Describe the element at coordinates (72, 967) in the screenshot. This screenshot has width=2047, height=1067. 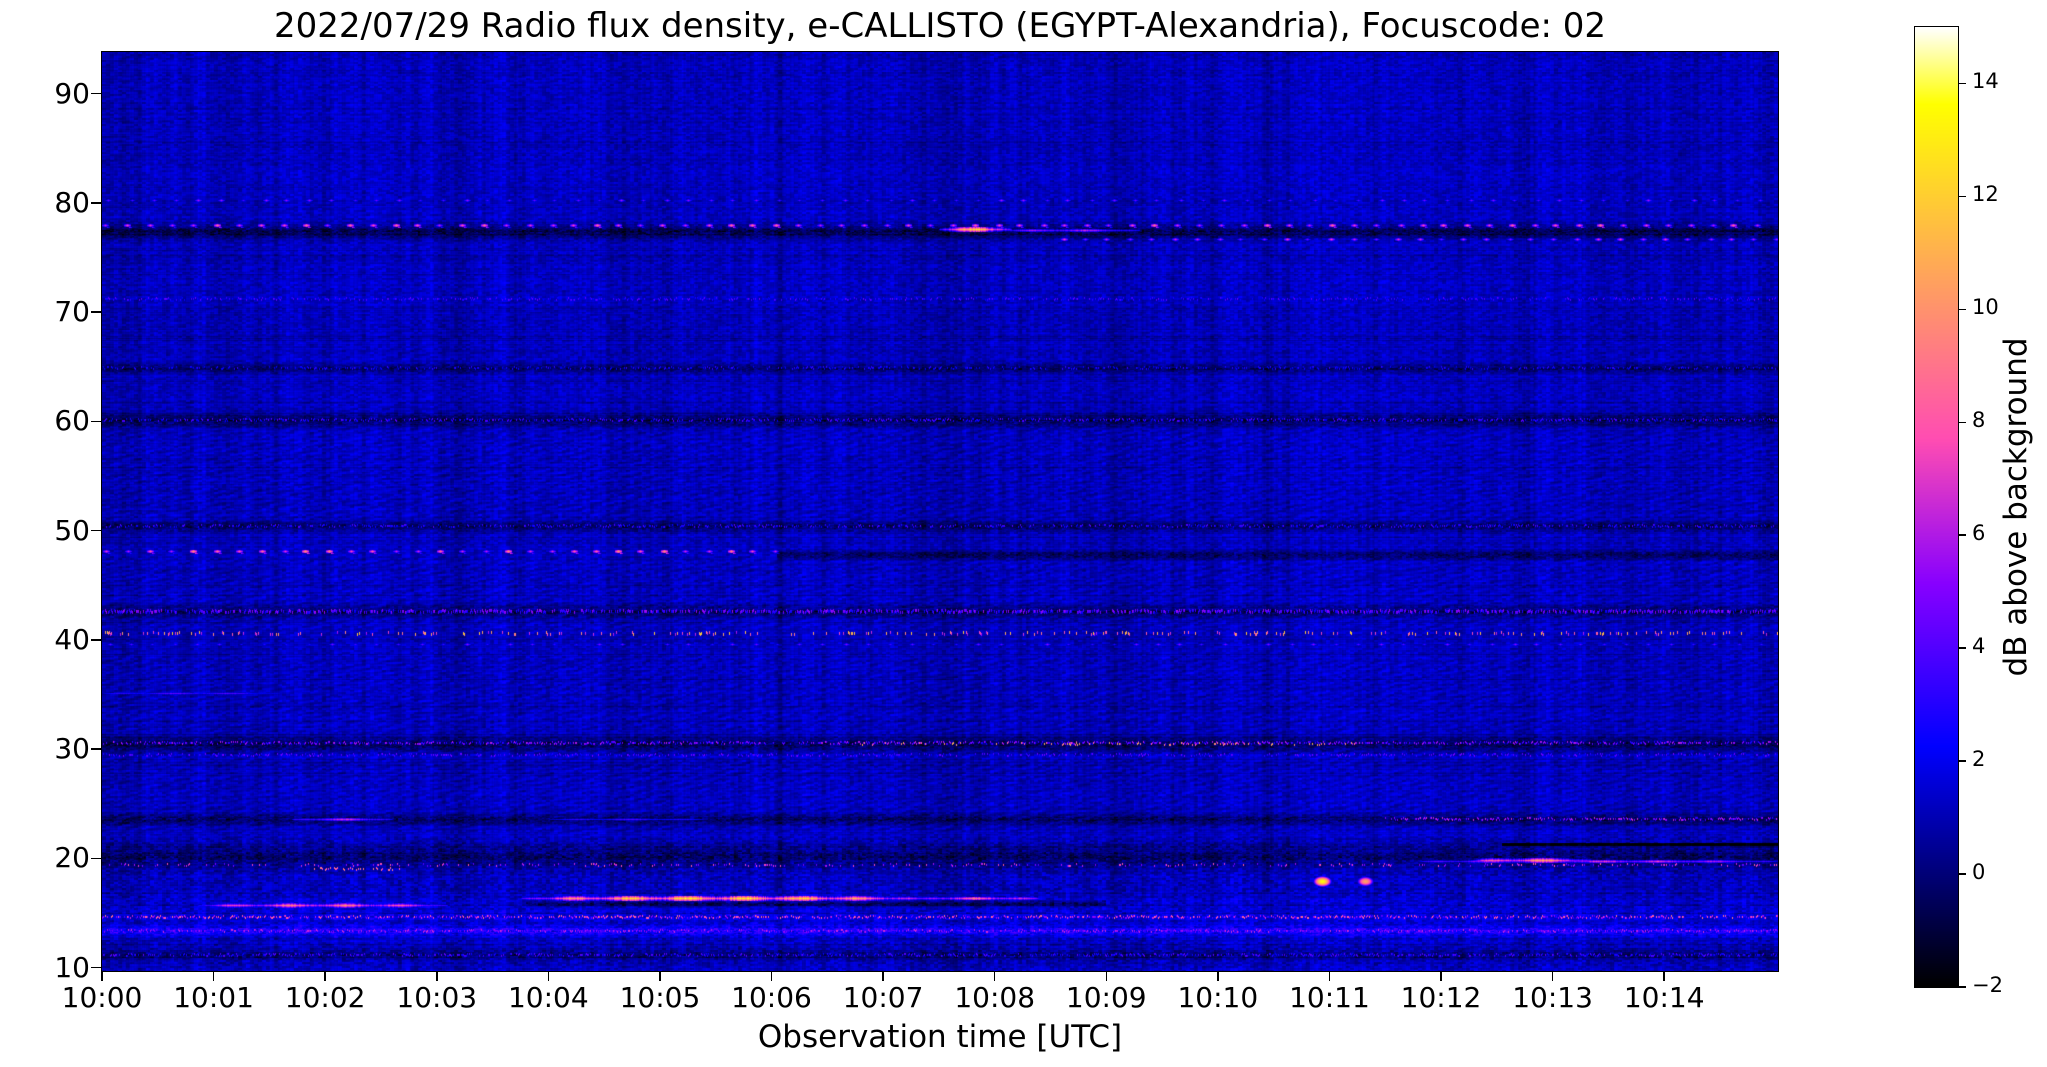
I see `y-tick-label: 10` at that location.